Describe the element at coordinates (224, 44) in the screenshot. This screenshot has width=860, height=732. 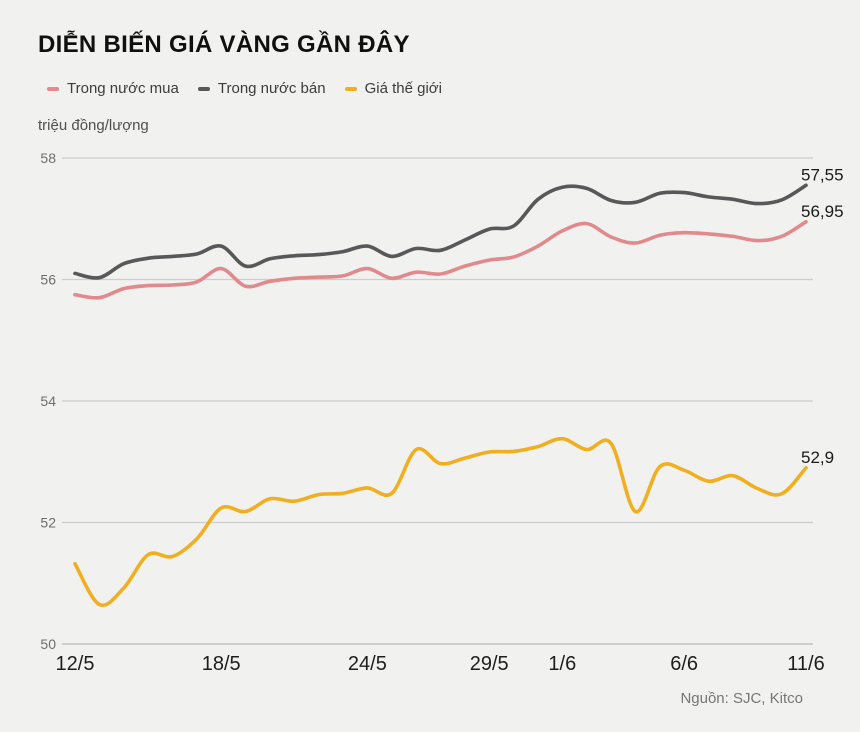
I see `page-title: DIỄN BIẾN GIÁ VÀNG GẦN ĐÂY` at that location.